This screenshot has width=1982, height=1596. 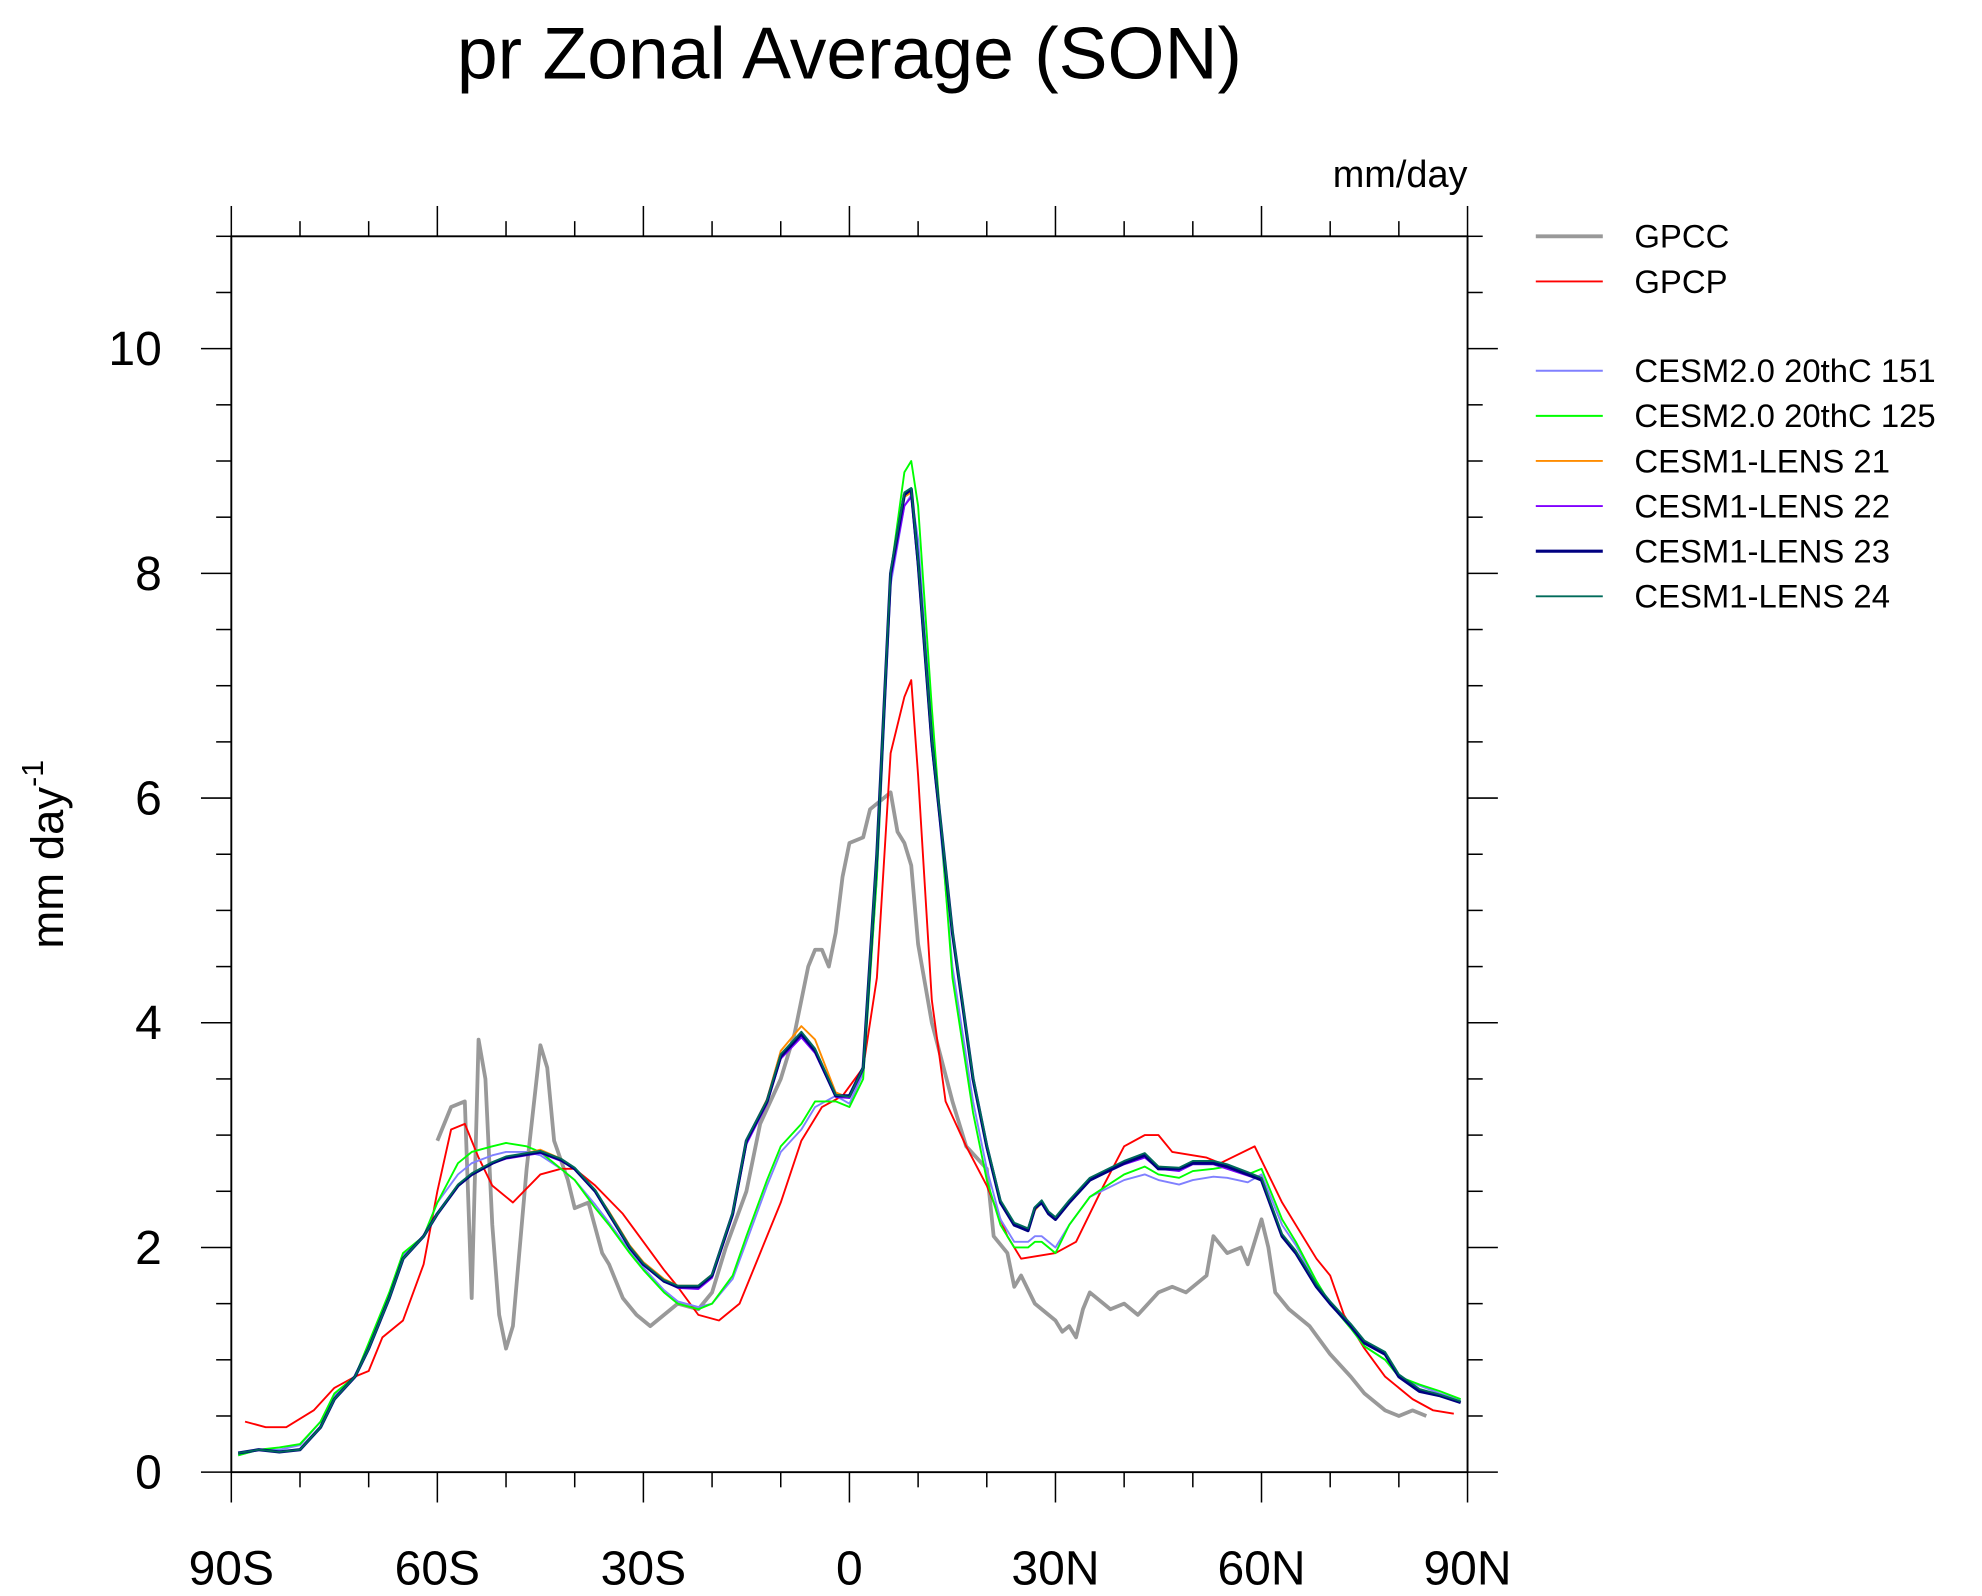 I want to click on units-label: mm/day, so click(x=1400, y=175).